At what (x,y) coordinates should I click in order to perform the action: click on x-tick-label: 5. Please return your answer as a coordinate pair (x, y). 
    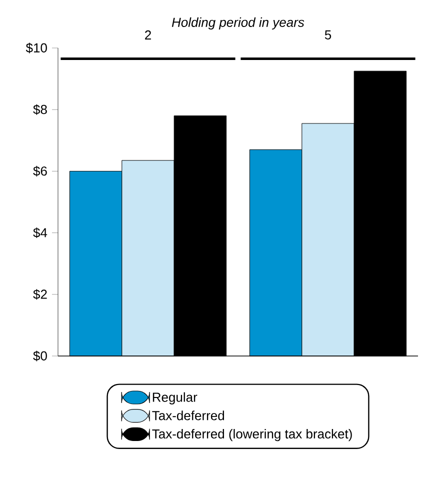
    Looking at the image, I should click on (328, 35).